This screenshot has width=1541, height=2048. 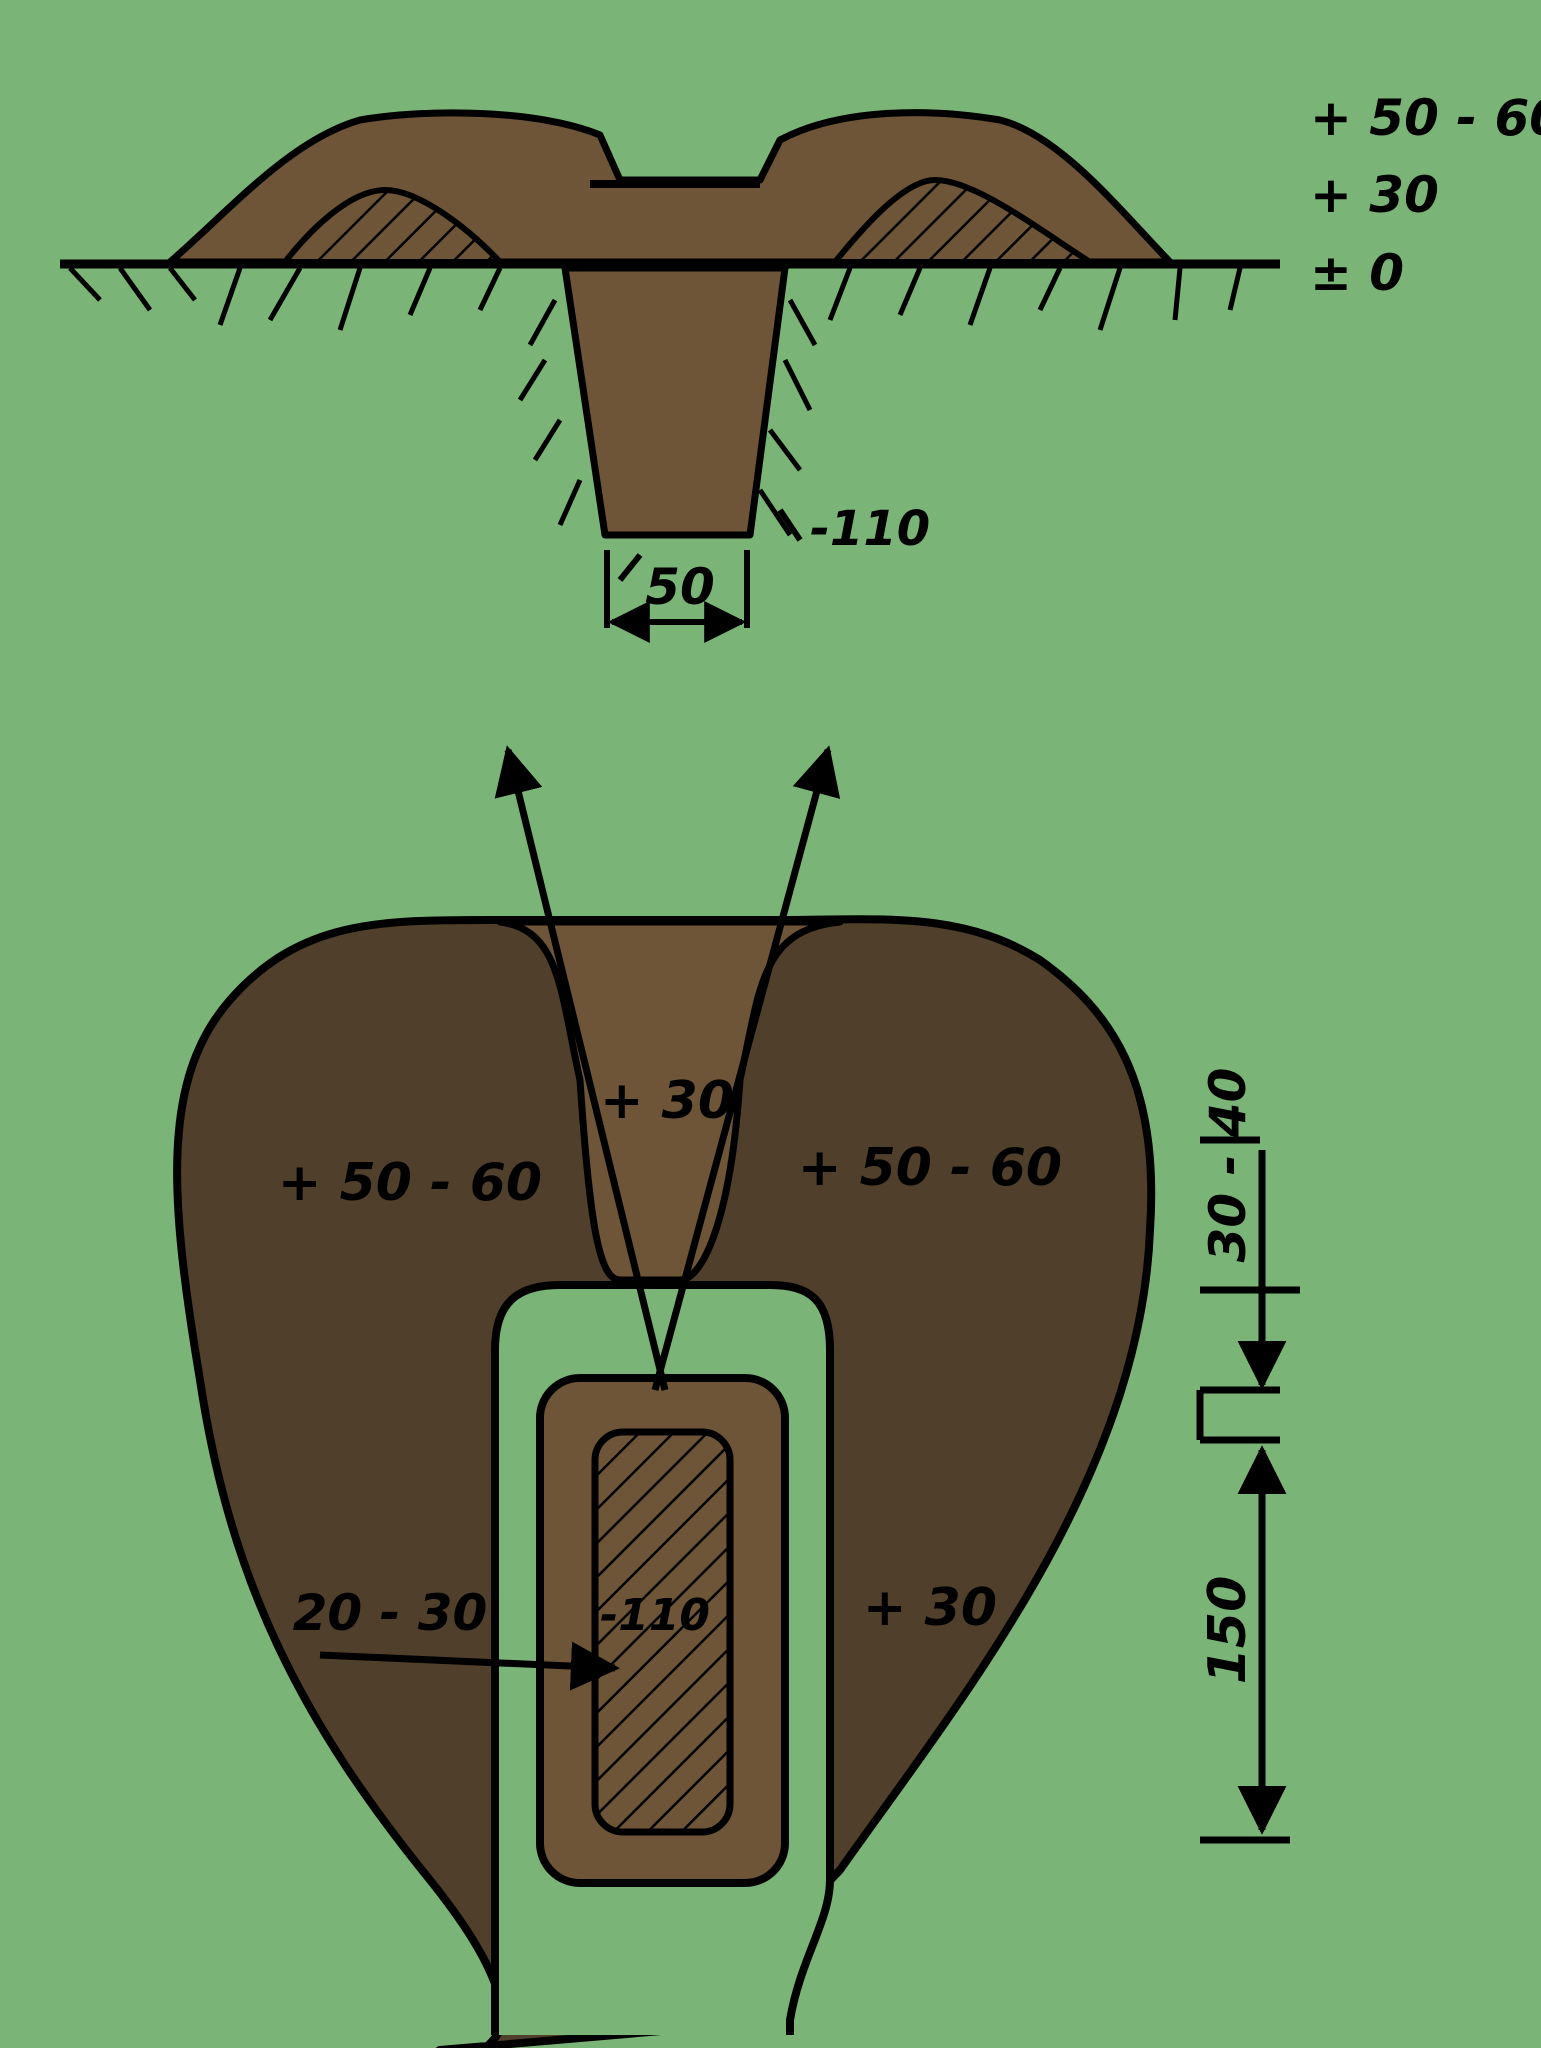 I want to click on width-label: 50, so click(x=680, y=587).